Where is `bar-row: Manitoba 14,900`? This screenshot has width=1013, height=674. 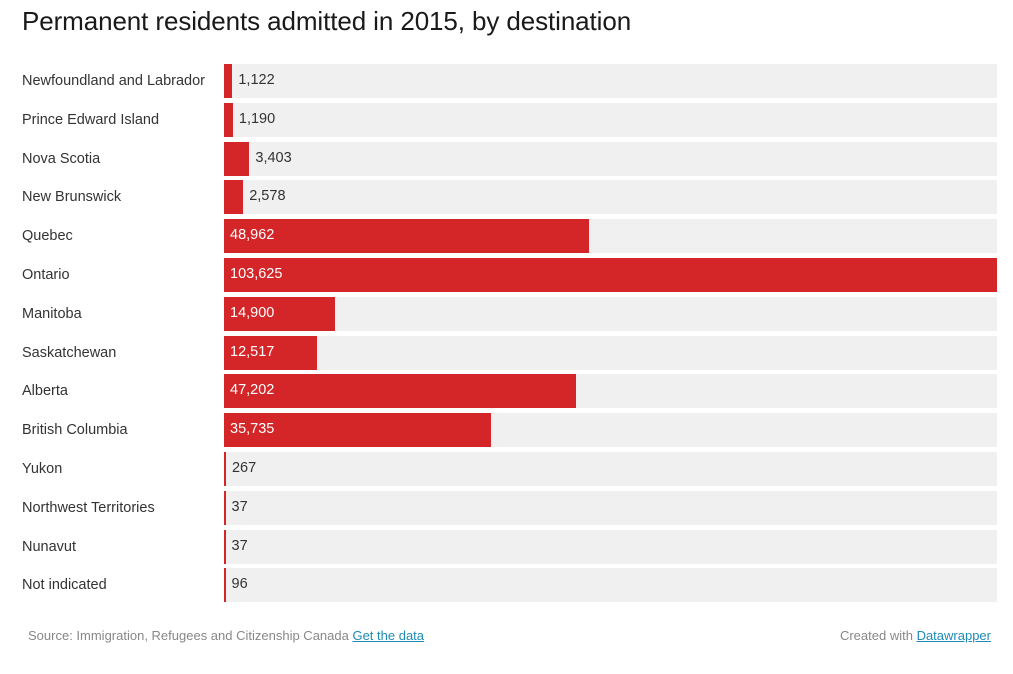
bar-row: Manitoba 14,900 is located at coordinates (506, 313).